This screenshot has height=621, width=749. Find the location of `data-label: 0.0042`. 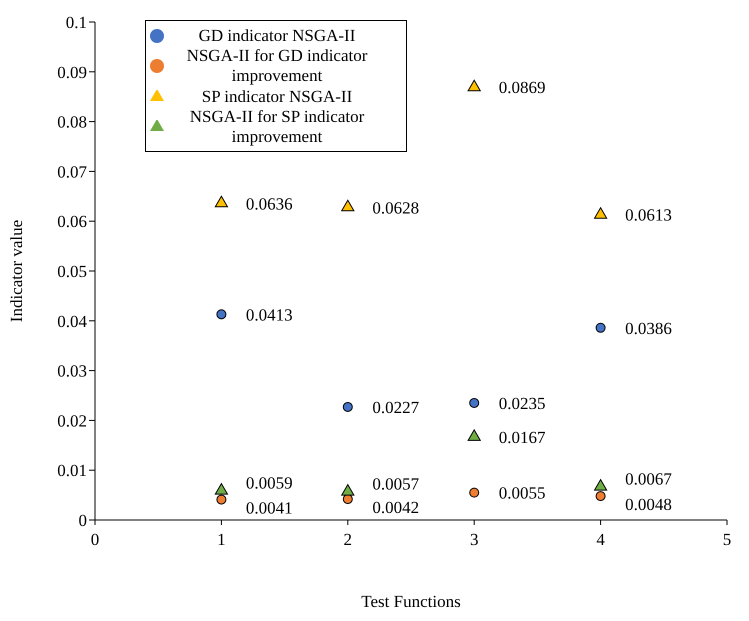

data-label: 0.0042 is located at coordinates (396, 508).